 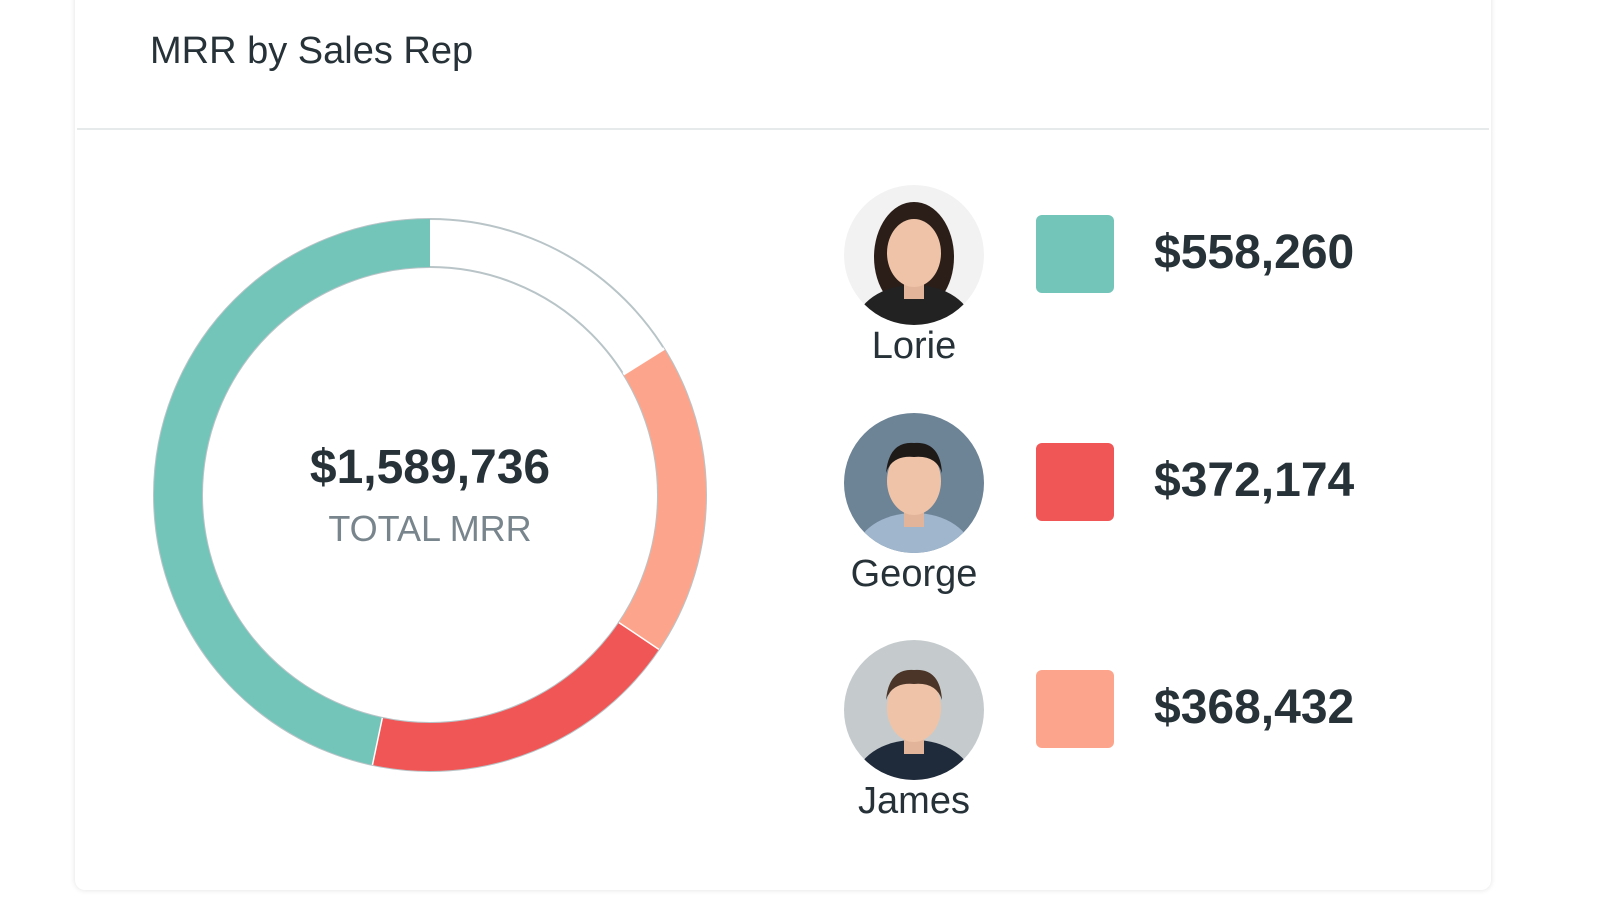 What do you see at coordinates (914, 574) in the screenshot?
I see `rep-name: George` at bounding box center [914, 574].